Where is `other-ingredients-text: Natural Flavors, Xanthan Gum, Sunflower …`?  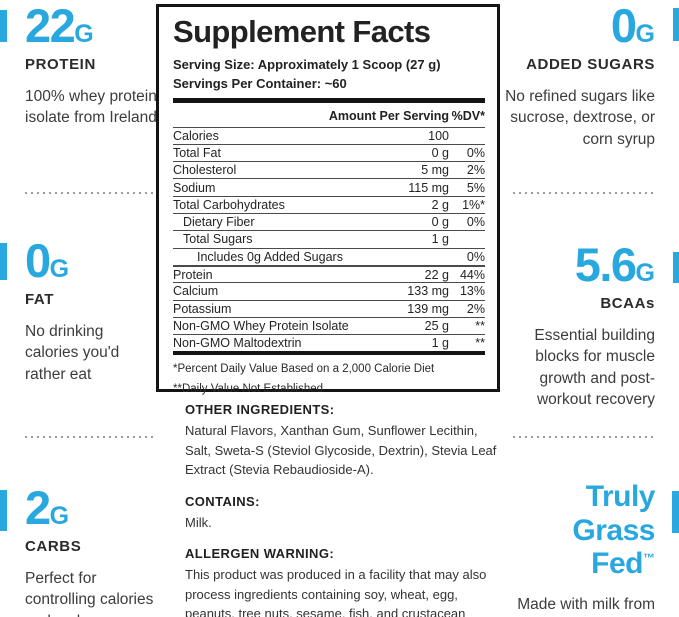 other-ingredients-text: Natural Flavors, Xanthan Gum, Sunflower … is located at coordinates (341, 450).